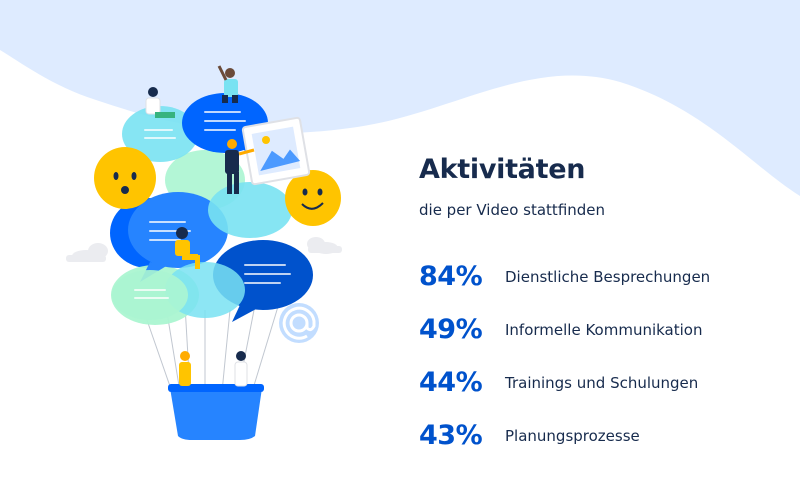 The height and width of the screenshot is (500, 800). I want to click on stat-row: 84% Dienstliche Besprechungen, so click(604, 276).